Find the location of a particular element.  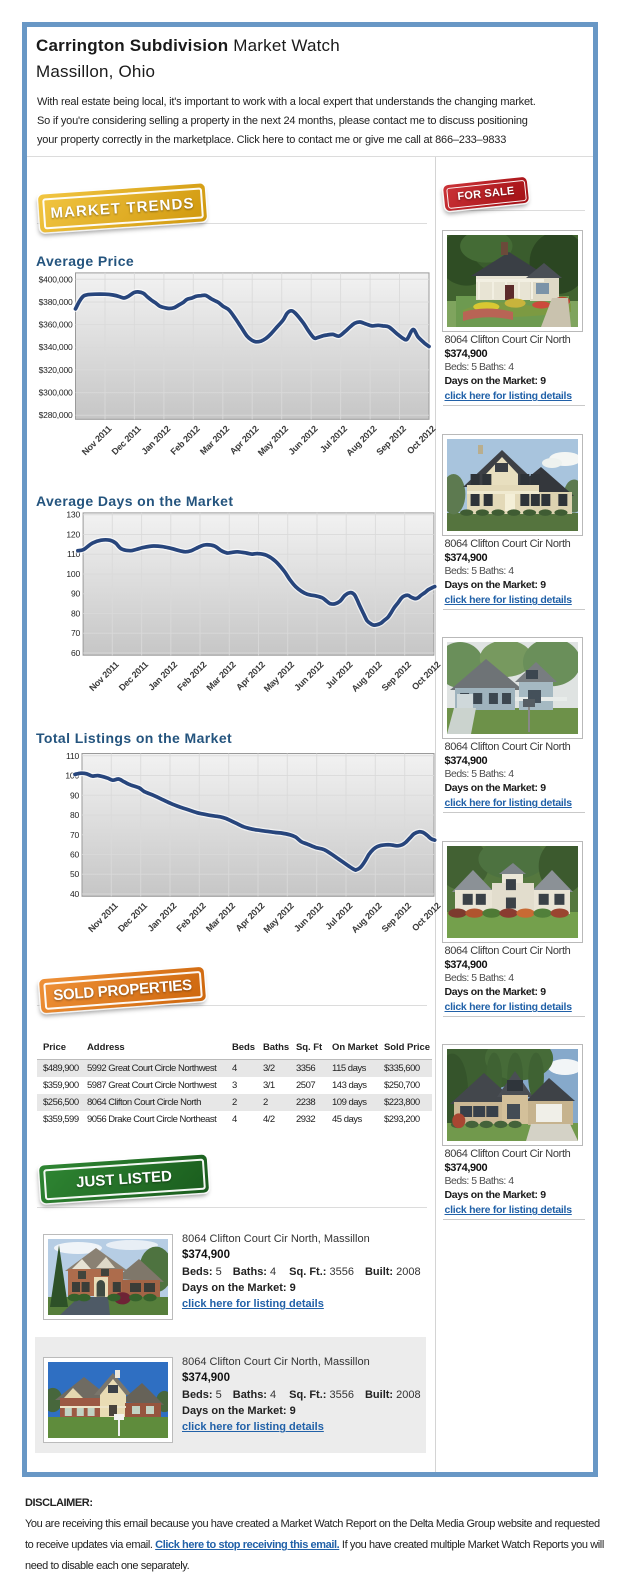

svg-text: $340,000 is located at coordinates (56, 347).